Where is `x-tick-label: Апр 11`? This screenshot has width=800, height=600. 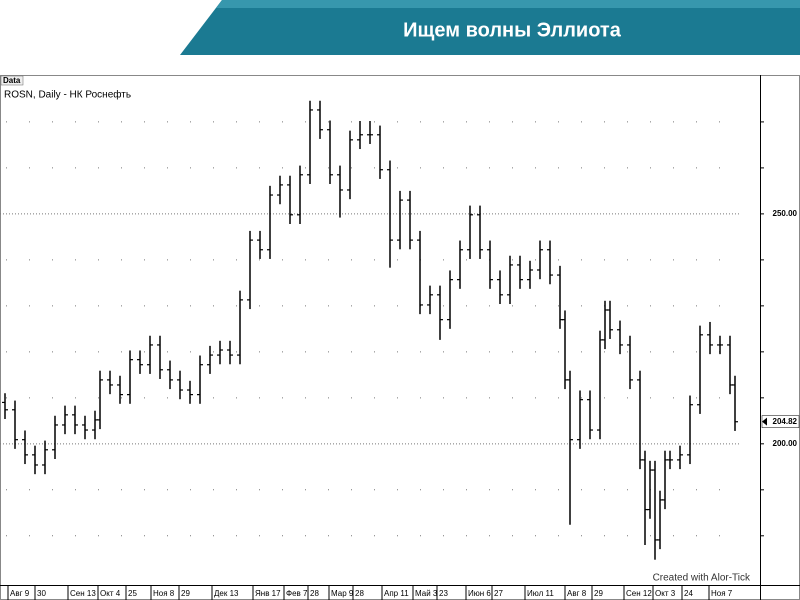
x-tick-label: Апр 11 is located at coordinates (396, 593).